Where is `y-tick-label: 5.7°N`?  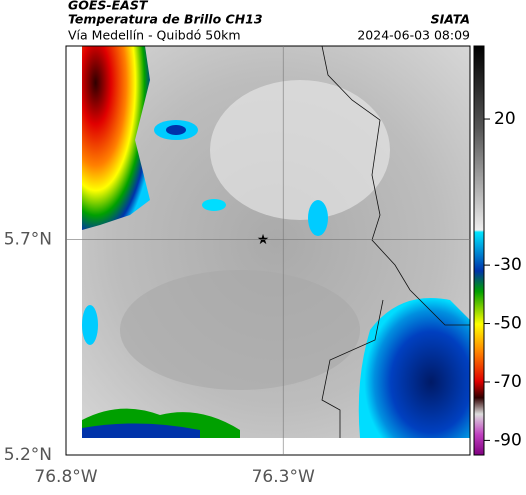
y-tick-label: 5.7°N is located at coordinates (28, 240).